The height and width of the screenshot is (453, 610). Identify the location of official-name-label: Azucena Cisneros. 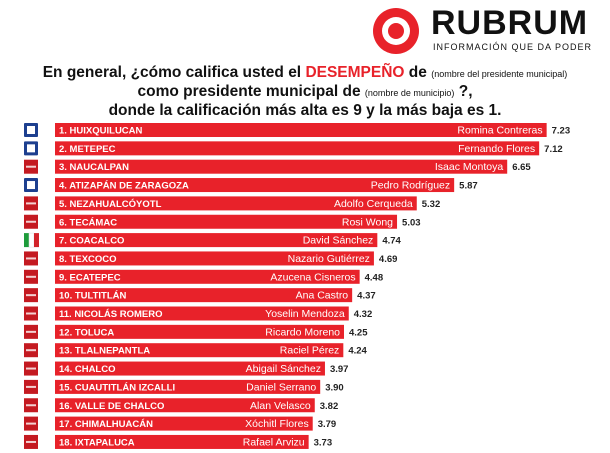
(312, 277).